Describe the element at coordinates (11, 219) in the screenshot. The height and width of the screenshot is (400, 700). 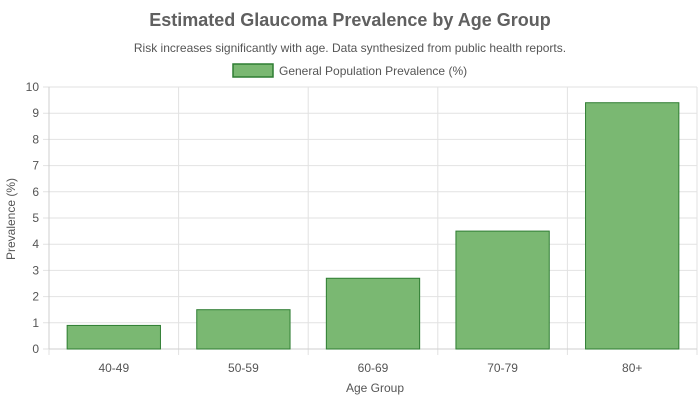
I see `y-axis-title: Prevalence (%)` at that location.